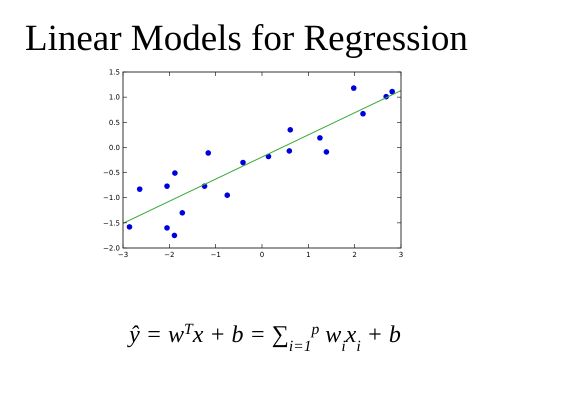 The image size is (562, 393). Describe the element at coordinates (246, 38) in the screenshot. I see `chart-title: Linear Models for Regression` at that location.